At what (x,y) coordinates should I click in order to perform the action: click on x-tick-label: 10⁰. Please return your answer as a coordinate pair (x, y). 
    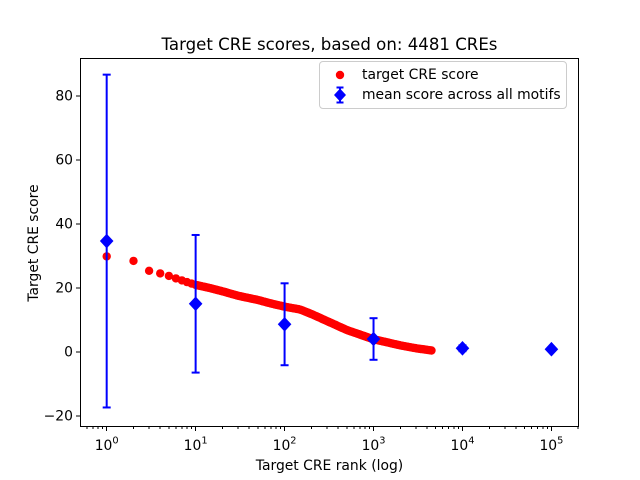
    Looking at the image, I should click on (107, 445).